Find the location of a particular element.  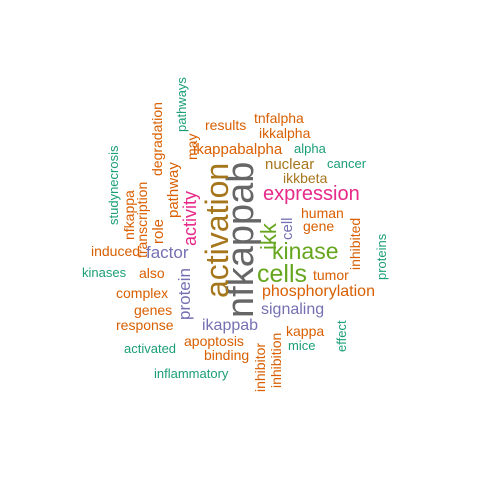

word-studynecrosis: studynecrosis is located at coordinates (113, 185).